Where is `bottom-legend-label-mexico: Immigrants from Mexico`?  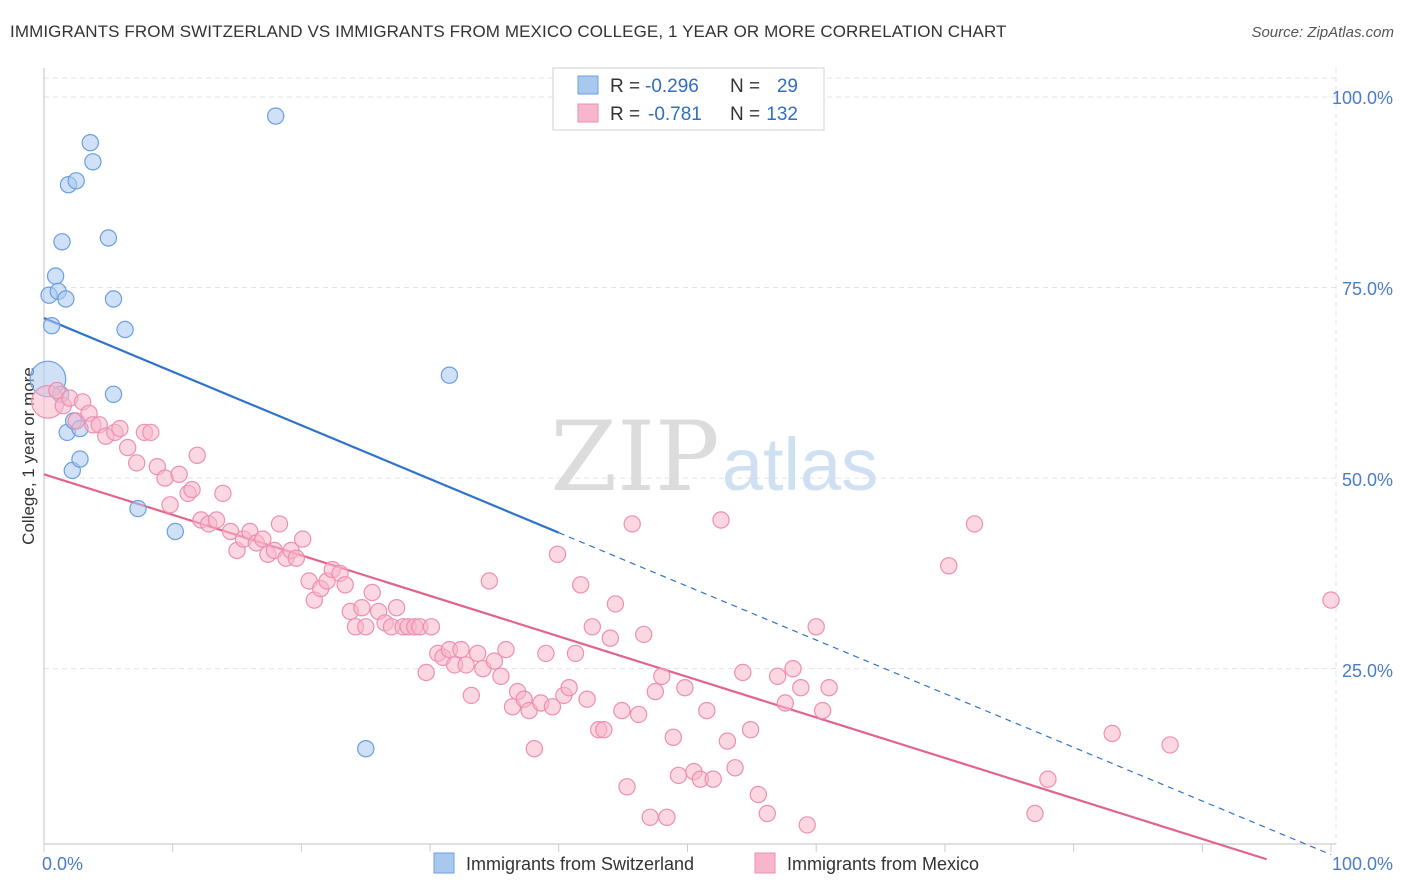
bottom-legend-label-mexico: Immigrants from Mexico is located at coordinates (883, 864).